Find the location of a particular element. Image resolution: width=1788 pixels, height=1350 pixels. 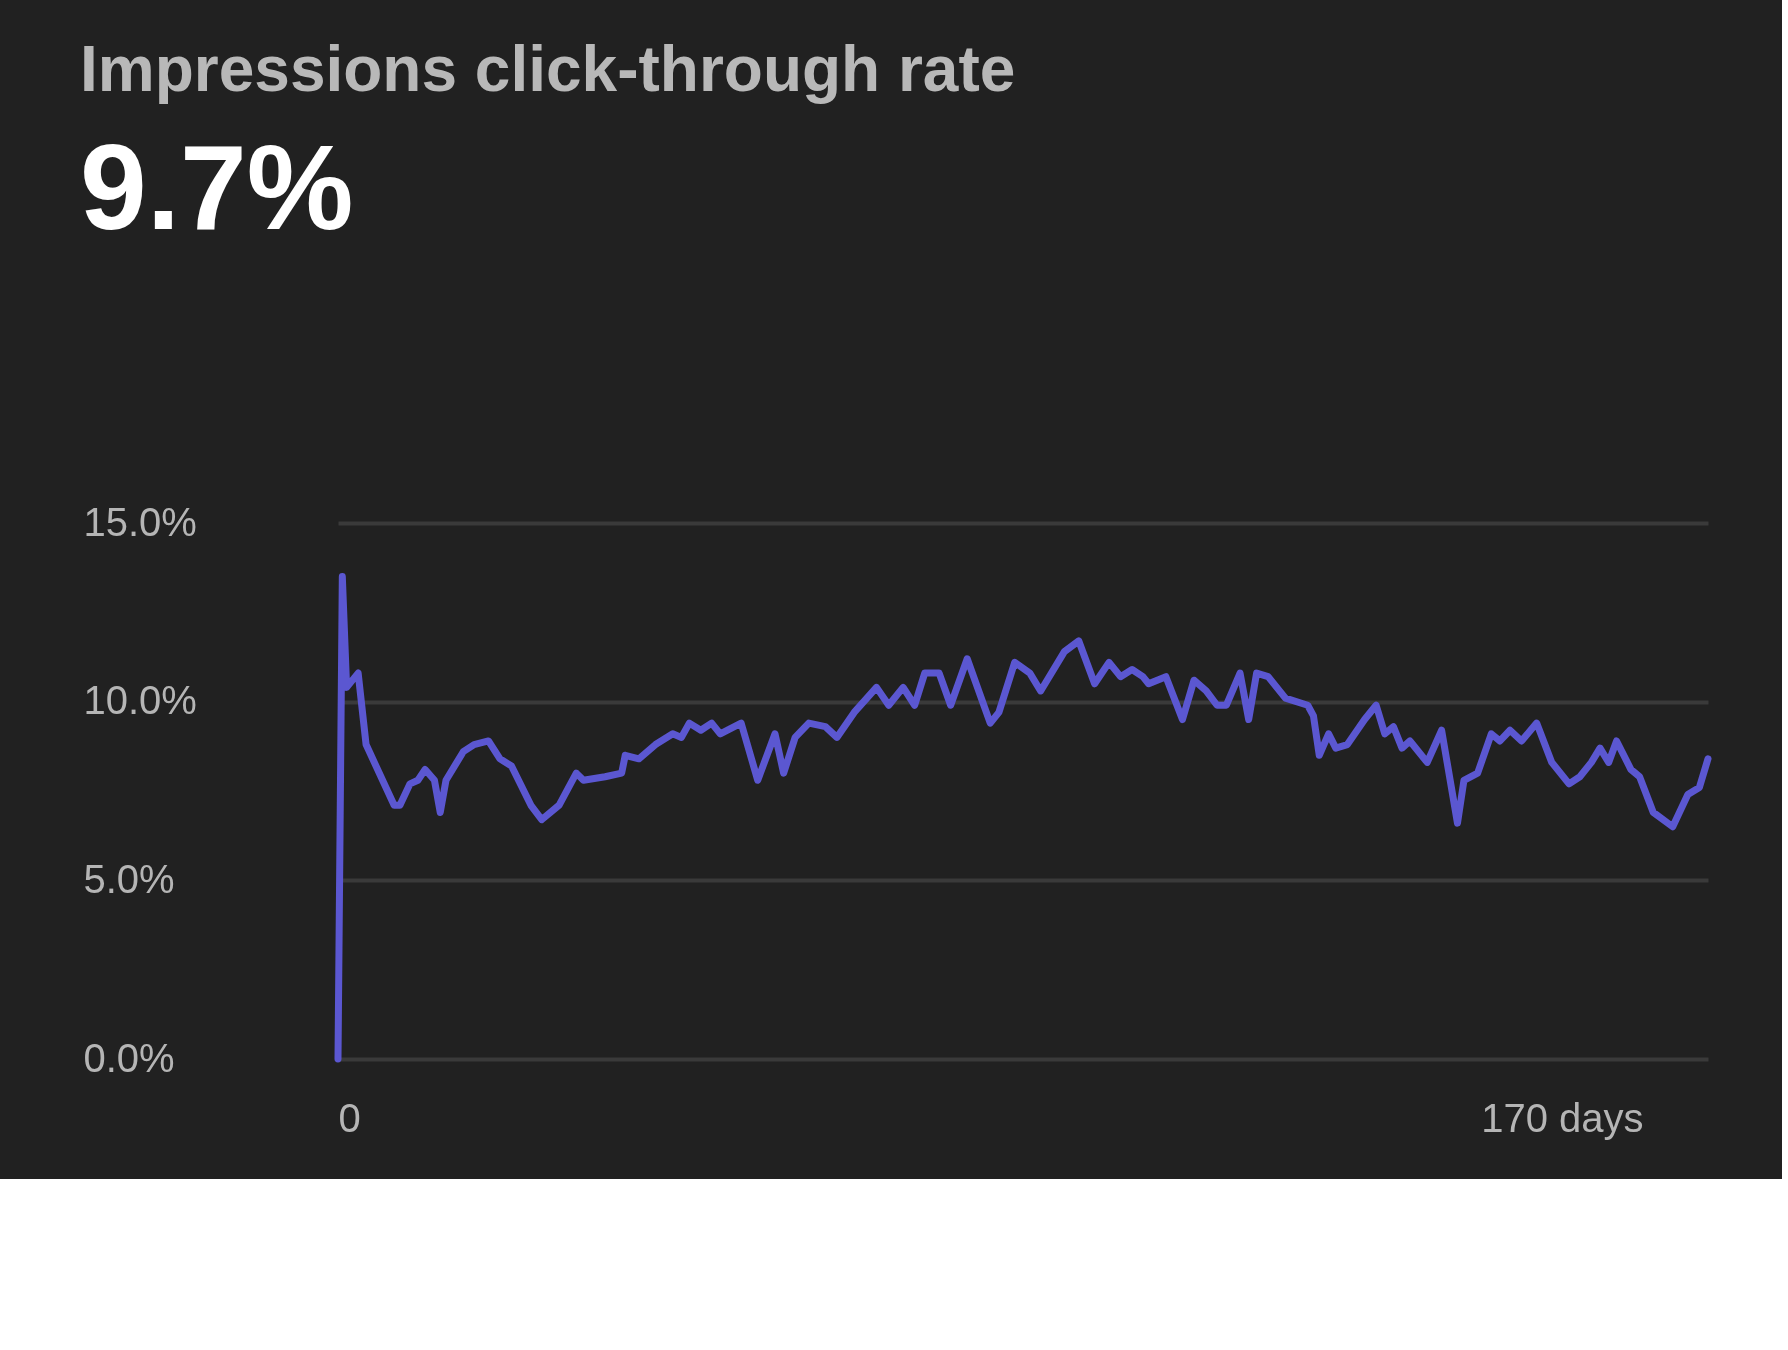

y-tick-label: 0.0% is located at coordinates (129, 1057).